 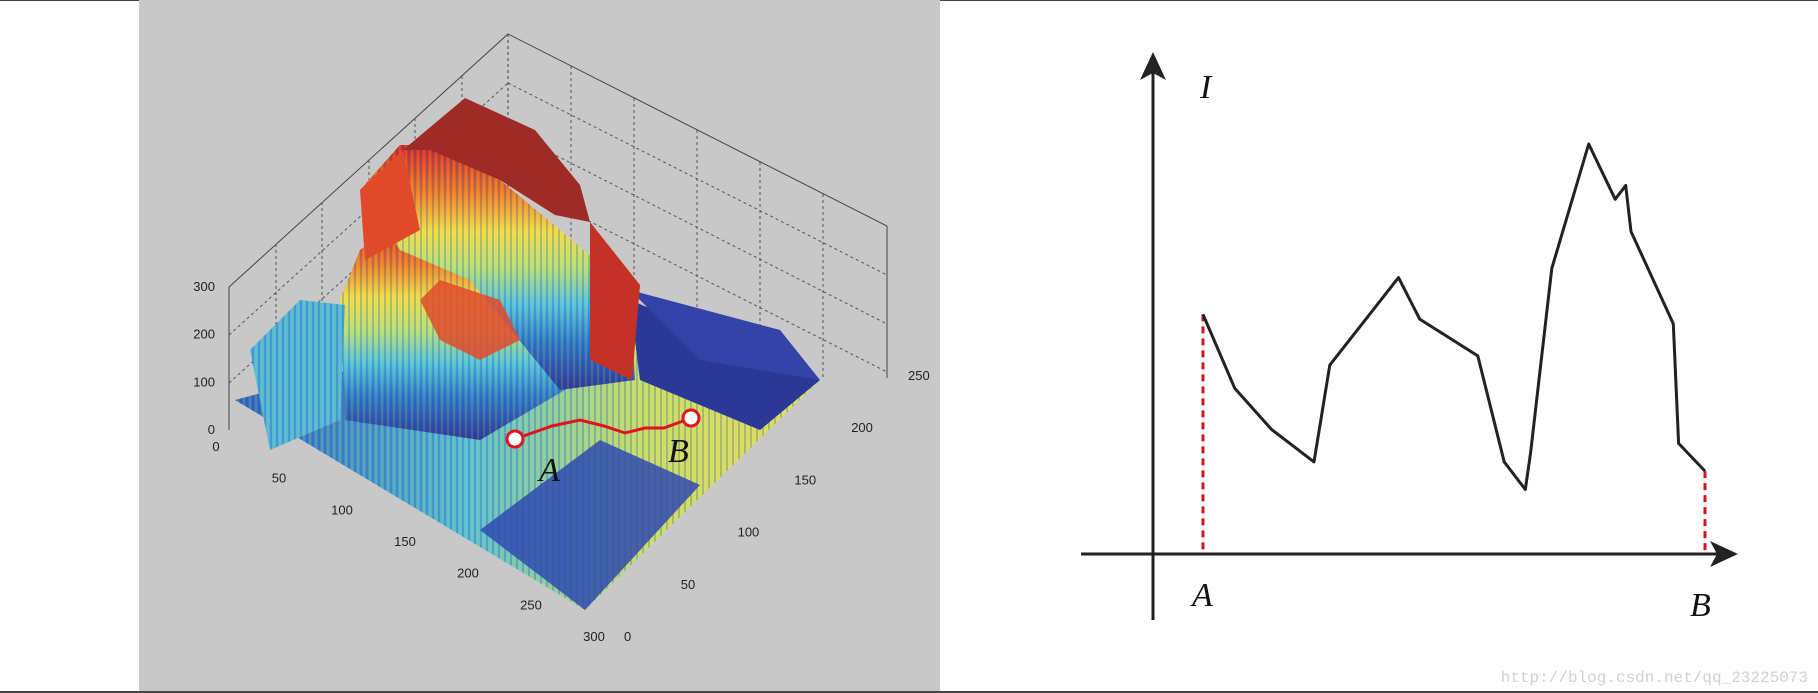 What do you see at coordinates (215, 446) in the screenshot?
I see `x-tick-label: 0` at bounding box center [215, 446].